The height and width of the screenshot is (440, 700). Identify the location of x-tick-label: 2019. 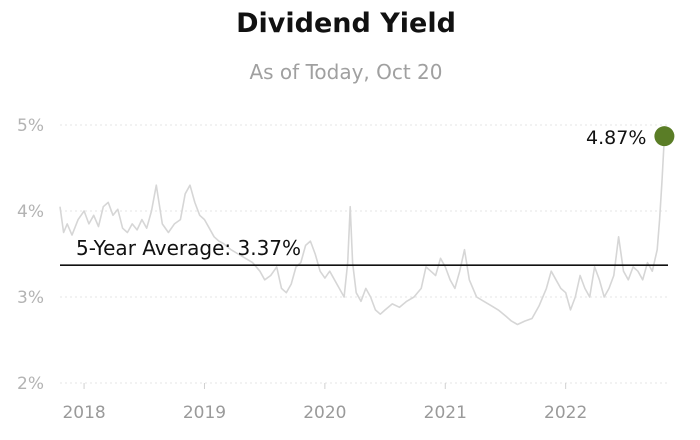
(204, 413).